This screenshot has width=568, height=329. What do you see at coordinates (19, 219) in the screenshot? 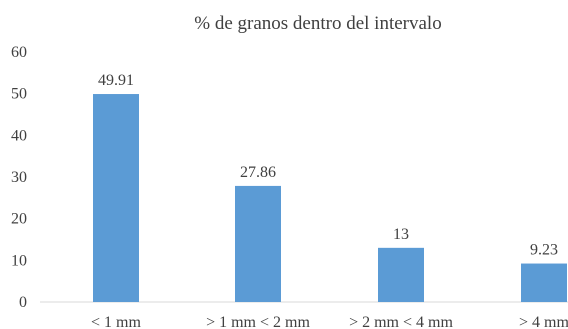
I see `y-tick-label: 20` at bounding box center [19, 219].